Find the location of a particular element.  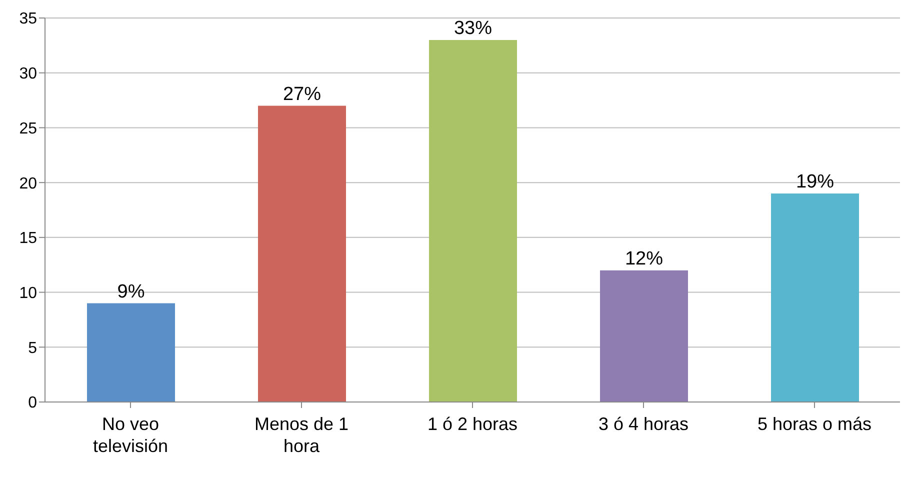

data-label: 12% is located at coordinates (644, 259).